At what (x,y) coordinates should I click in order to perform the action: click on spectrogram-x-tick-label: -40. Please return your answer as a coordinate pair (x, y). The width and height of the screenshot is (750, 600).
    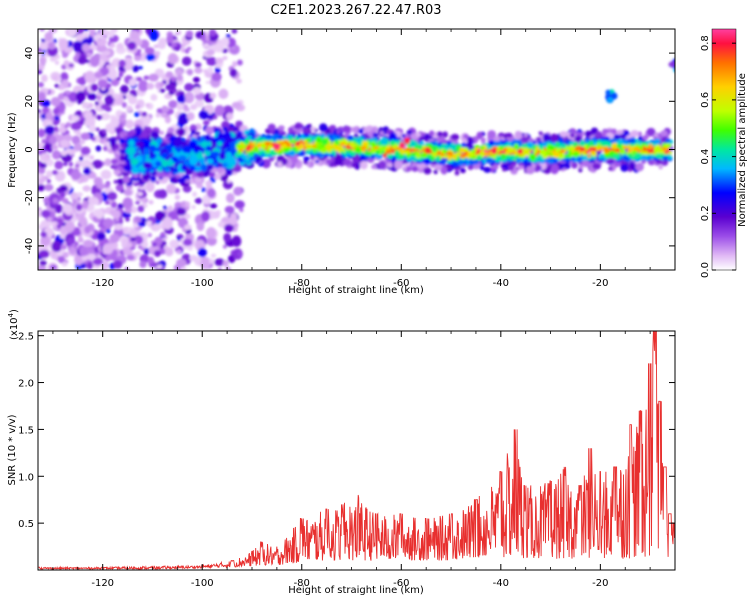
    Looking at the image, I should click on (501, 283).